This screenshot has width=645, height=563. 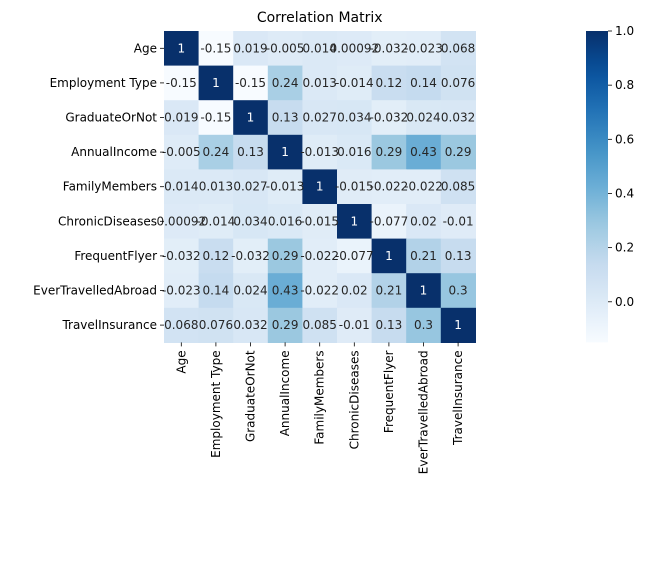 I want to click on heatmap-cell-r3-c5, so click(x=355, y=152).